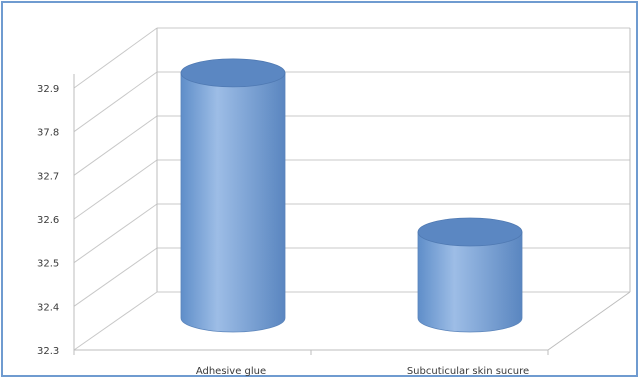 The height and width of the screenshot is (380, 641). I want to click on y-tick-label: 37.8, so click(48, 133).